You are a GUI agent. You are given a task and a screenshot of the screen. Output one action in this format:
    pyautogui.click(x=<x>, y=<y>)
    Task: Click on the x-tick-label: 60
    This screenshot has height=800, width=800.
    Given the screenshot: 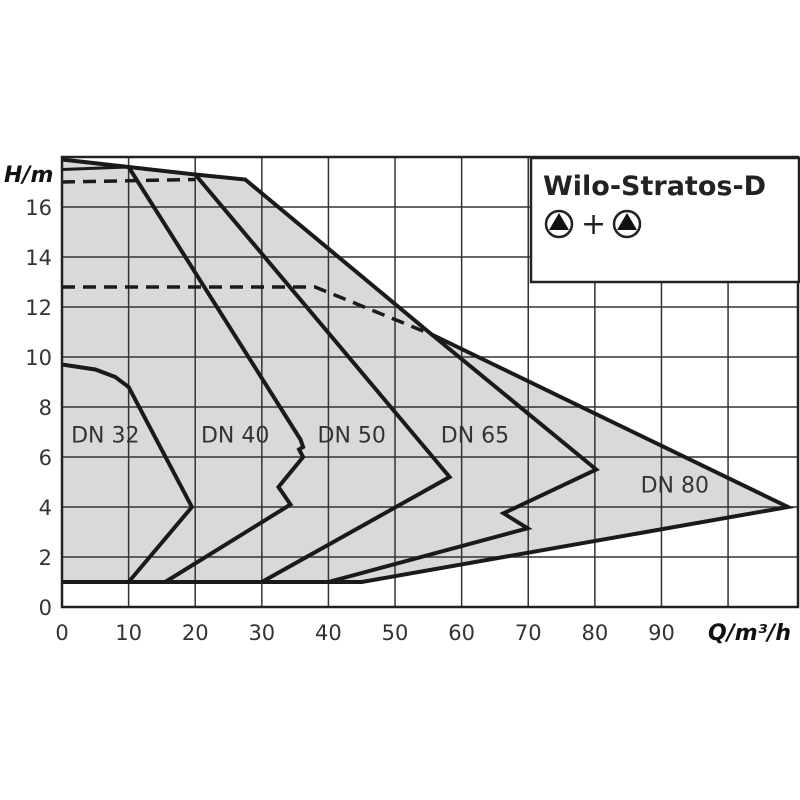 What is the action you would take?
    pyautogui.click(x=461, y=633)
    